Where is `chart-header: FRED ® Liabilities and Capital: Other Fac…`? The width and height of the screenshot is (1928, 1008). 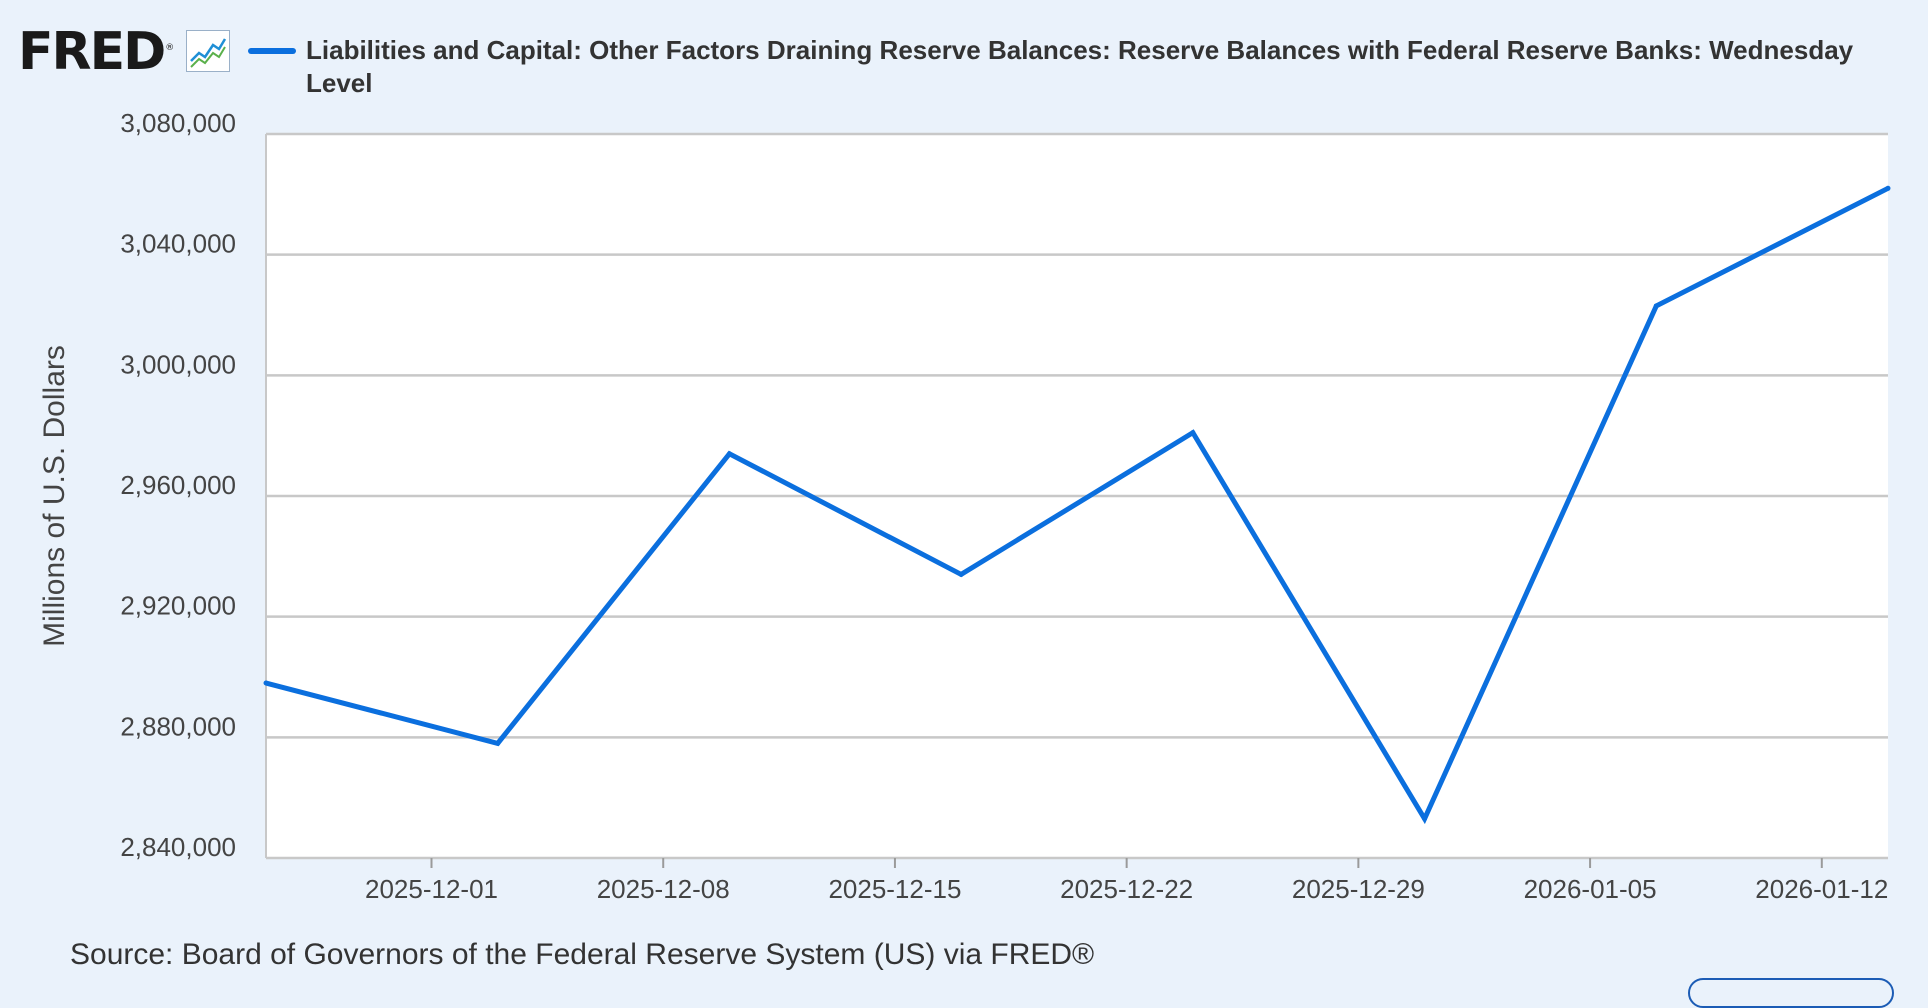
chart-header: FRED ® Liabilities and Capital: Other Fac… is located at coordinates (964, 55).